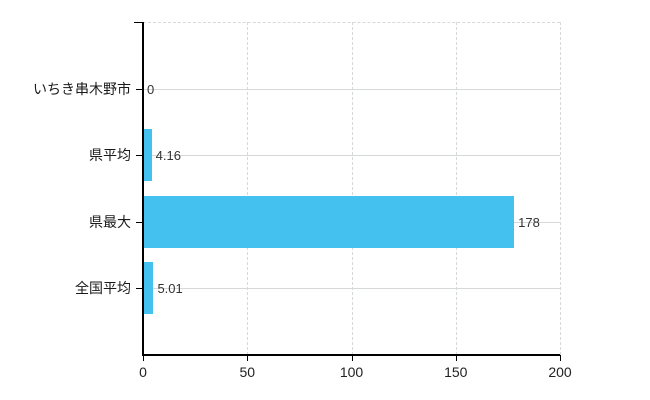  I want to click on y-axis-top-tick, so click(138, 22).